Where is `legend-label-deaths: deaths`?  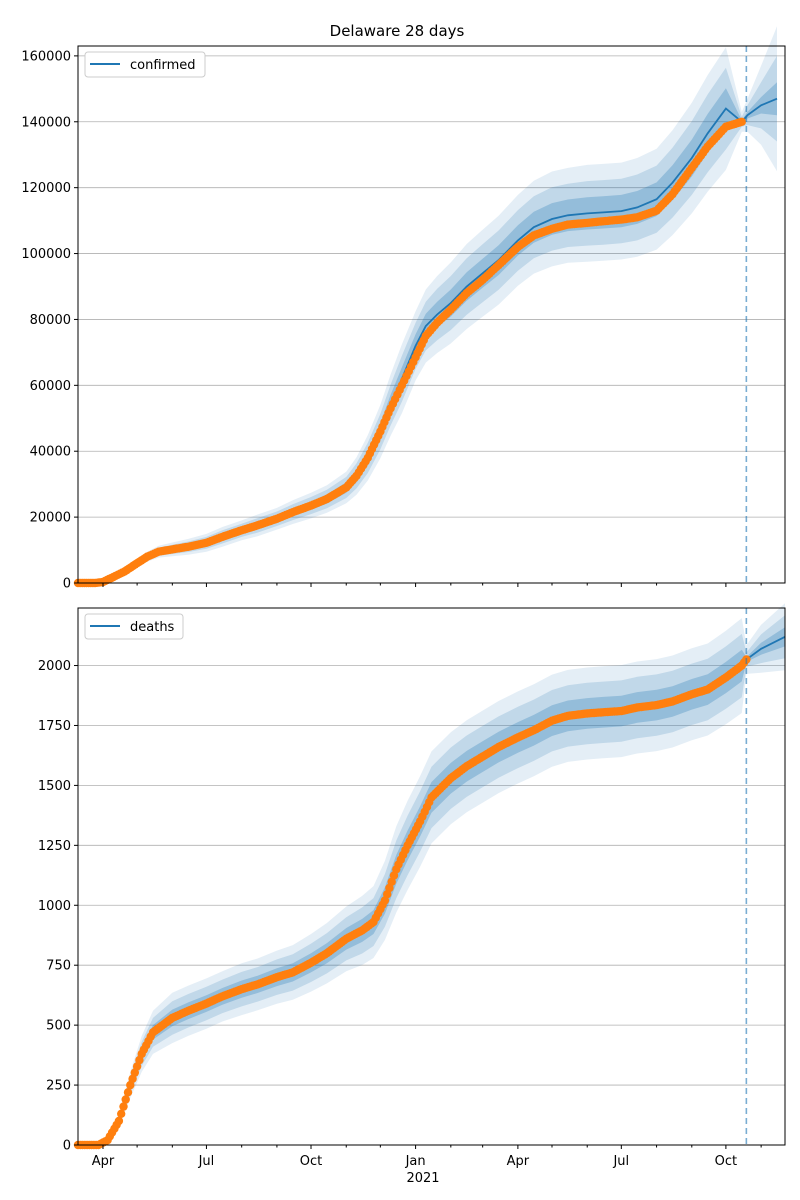
legend-label-deaths: deaths is located at coordinates (152, 627).